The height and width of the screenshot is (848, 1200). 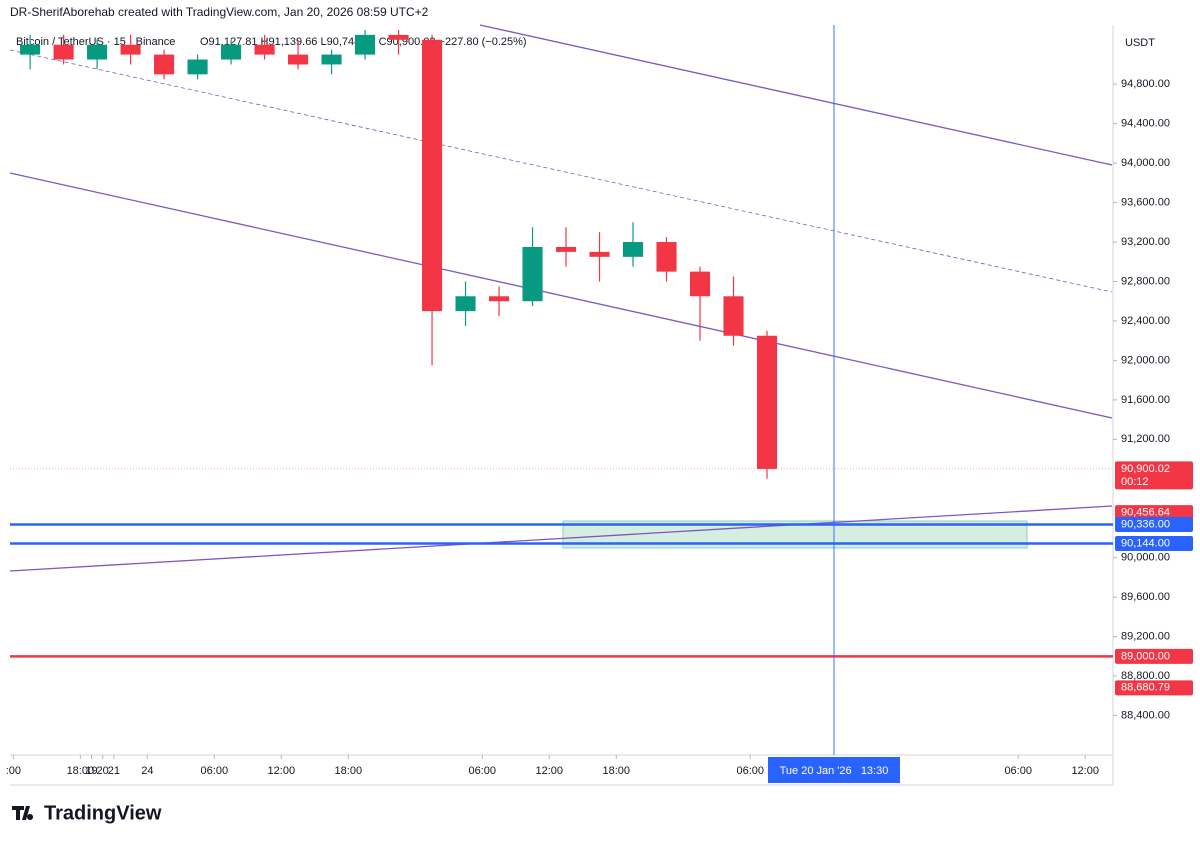 I want to click on y-tick-label: 94,400.00, so click(x=1145, y=124).